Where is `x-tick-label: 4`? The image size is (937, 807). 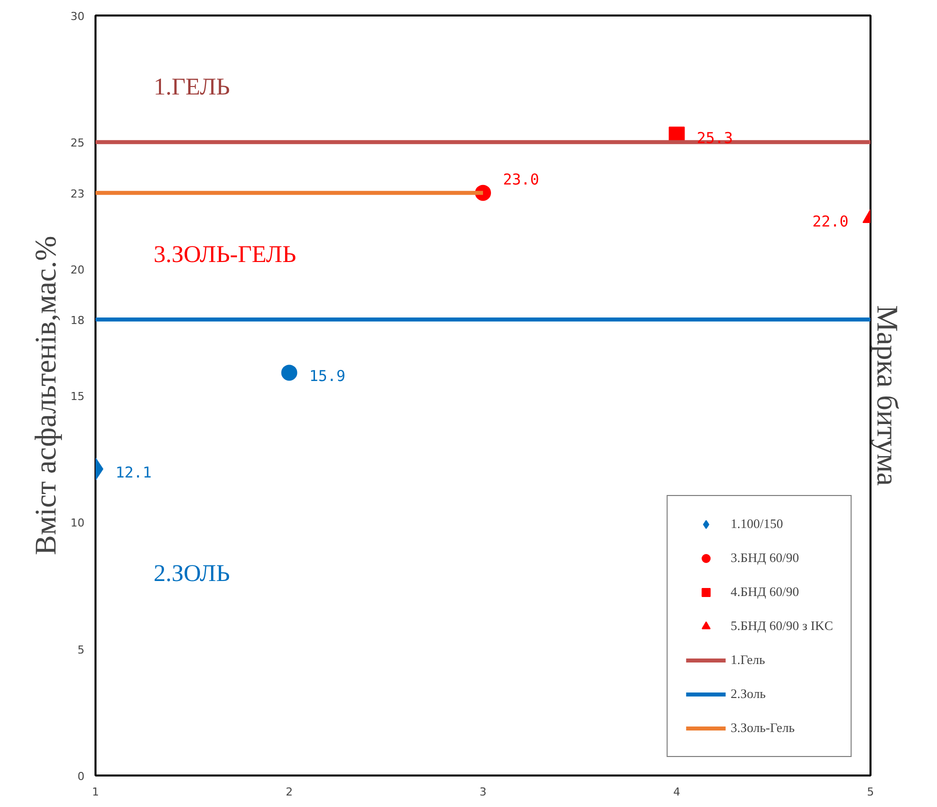
x-tick-label: 4 is located at coordinates (676, 792).